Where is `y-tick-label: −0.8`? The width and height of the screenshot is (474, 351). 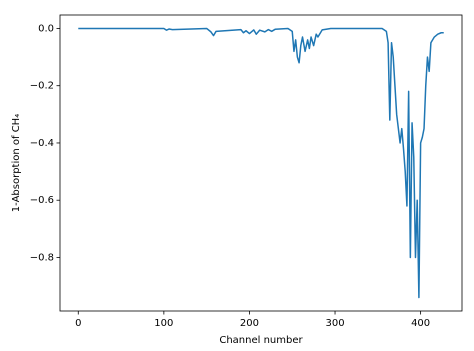 y-tick-label: −0.8 is located at coordinates (42, 257).